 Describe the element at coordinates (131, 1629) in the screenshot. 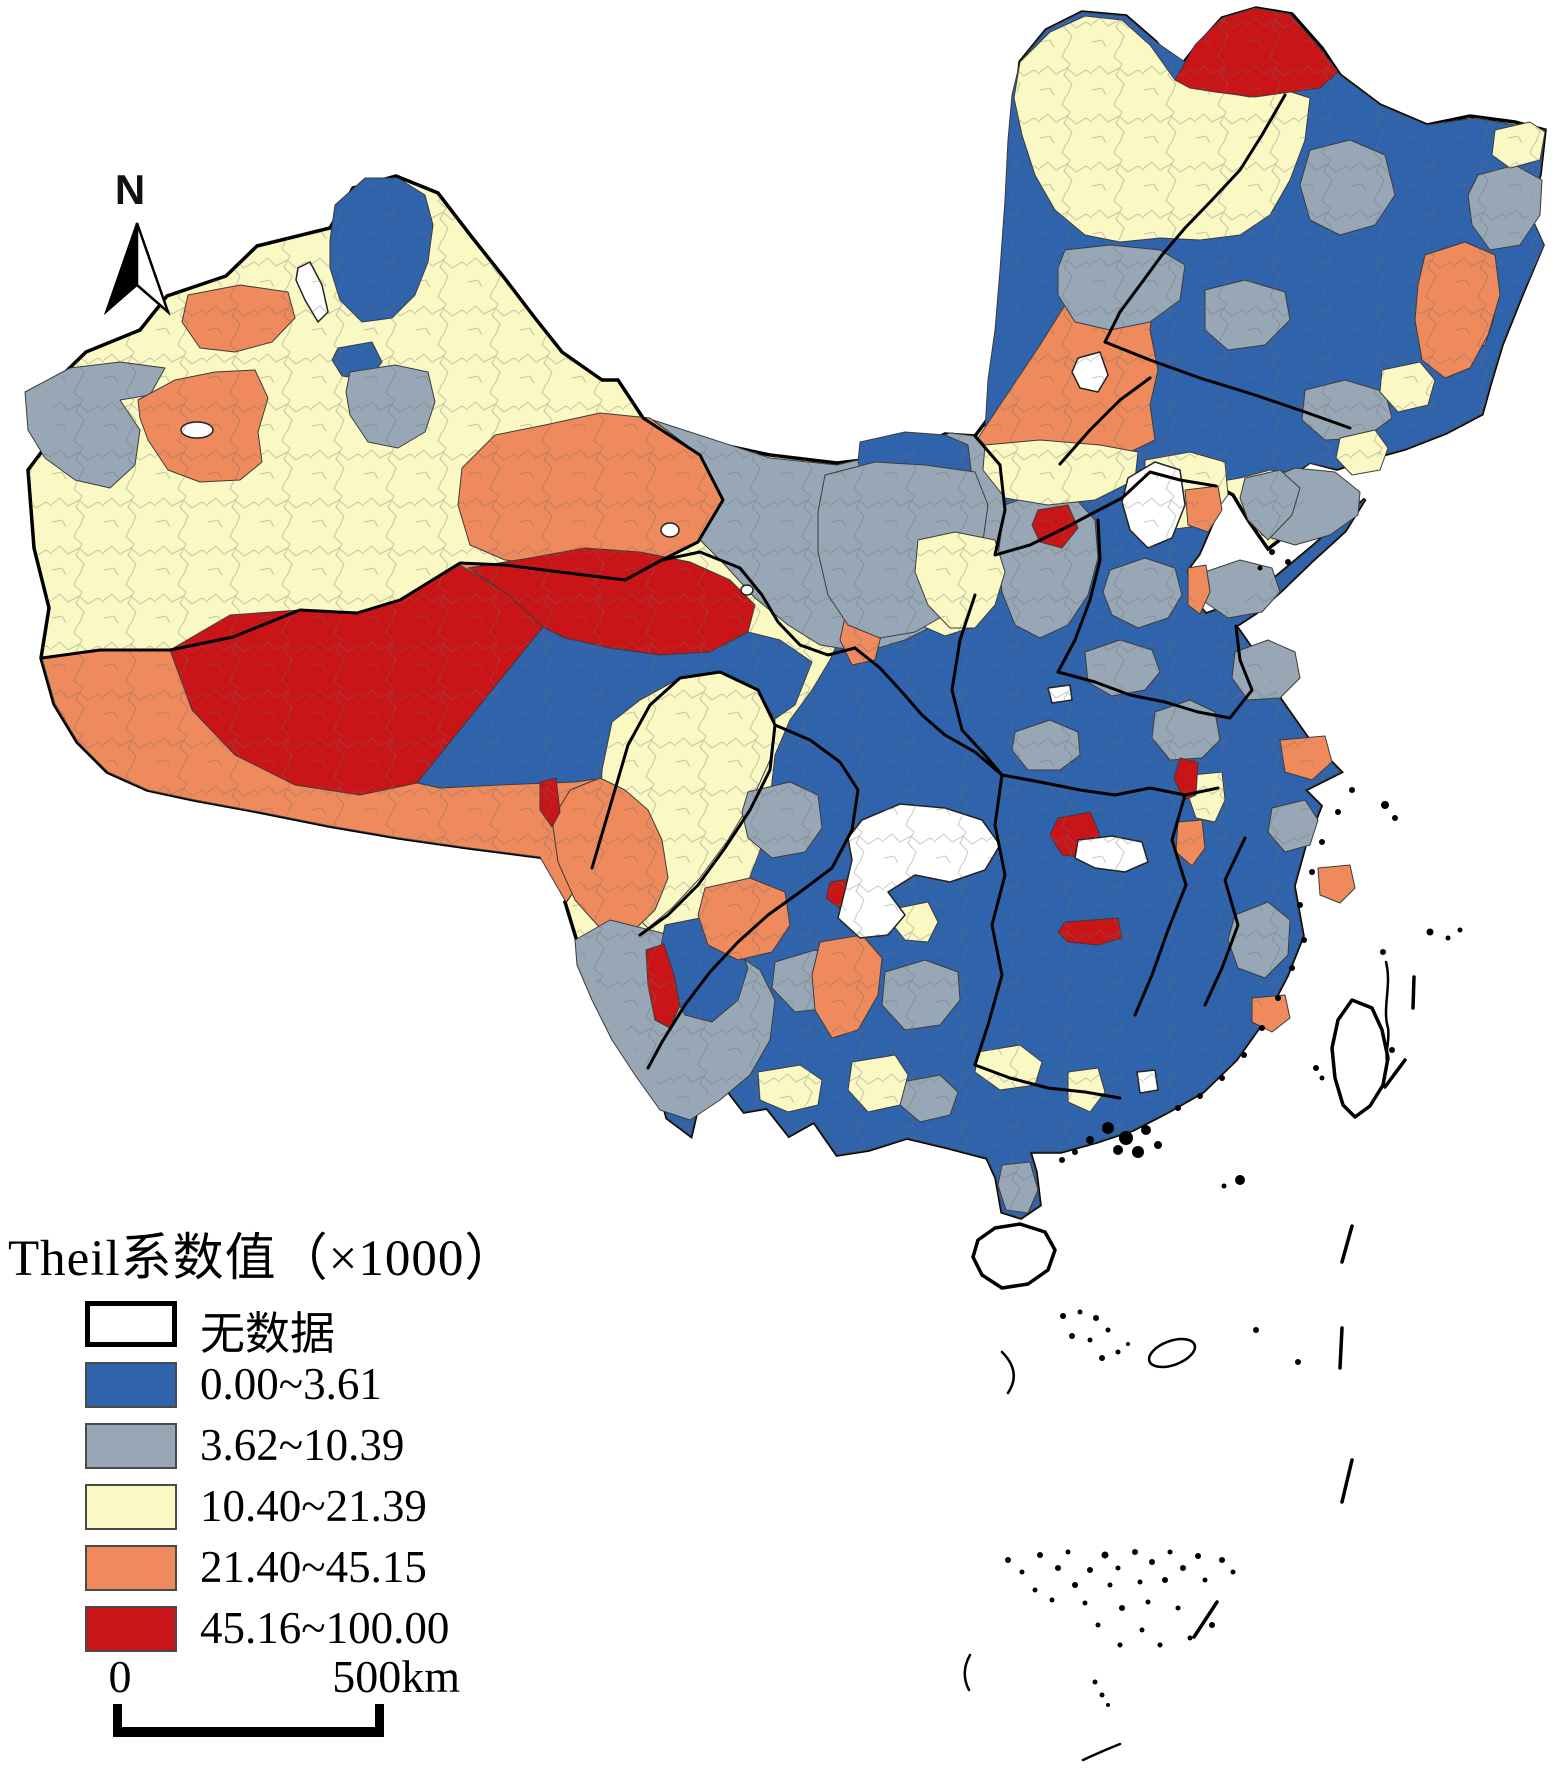

I see `legend-swatch-class5` at that location.